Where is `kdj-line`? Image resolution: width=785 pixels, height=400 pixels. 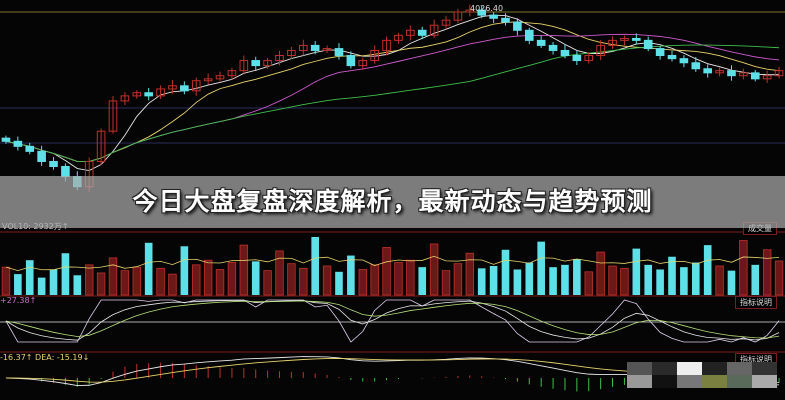
kdj-line is located at coordinates (392, 320).